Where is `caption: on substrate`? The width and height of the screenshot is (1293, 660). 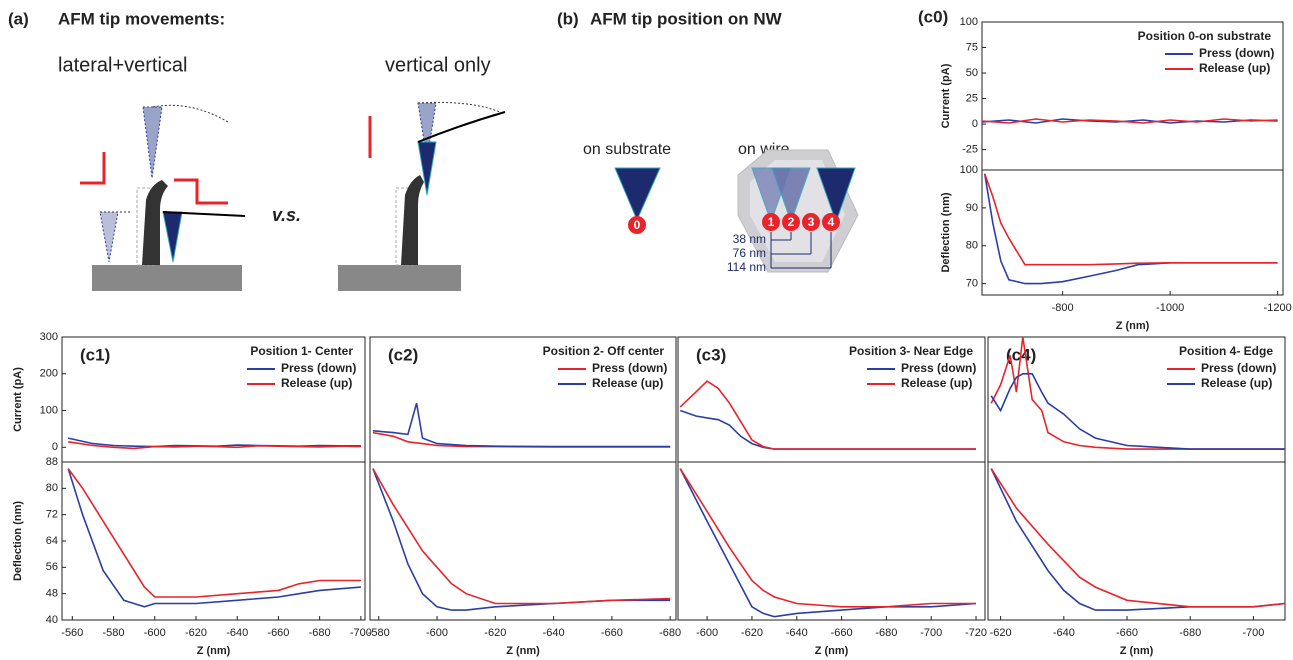 caption: on substrate is located at coordinates (627, 149).